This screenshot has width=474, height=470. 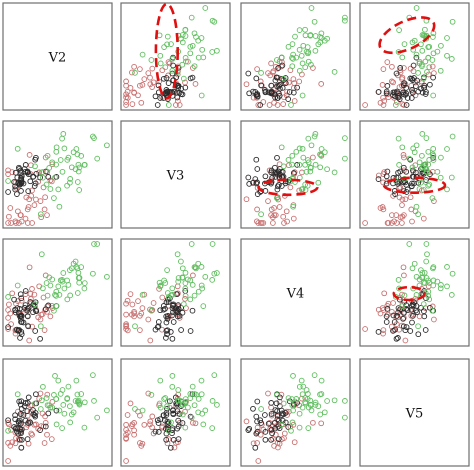 What do you see at coordinates (175, 292) in the screenshot?
I see `panel-v4-v3` at bounding box center [175, 292].